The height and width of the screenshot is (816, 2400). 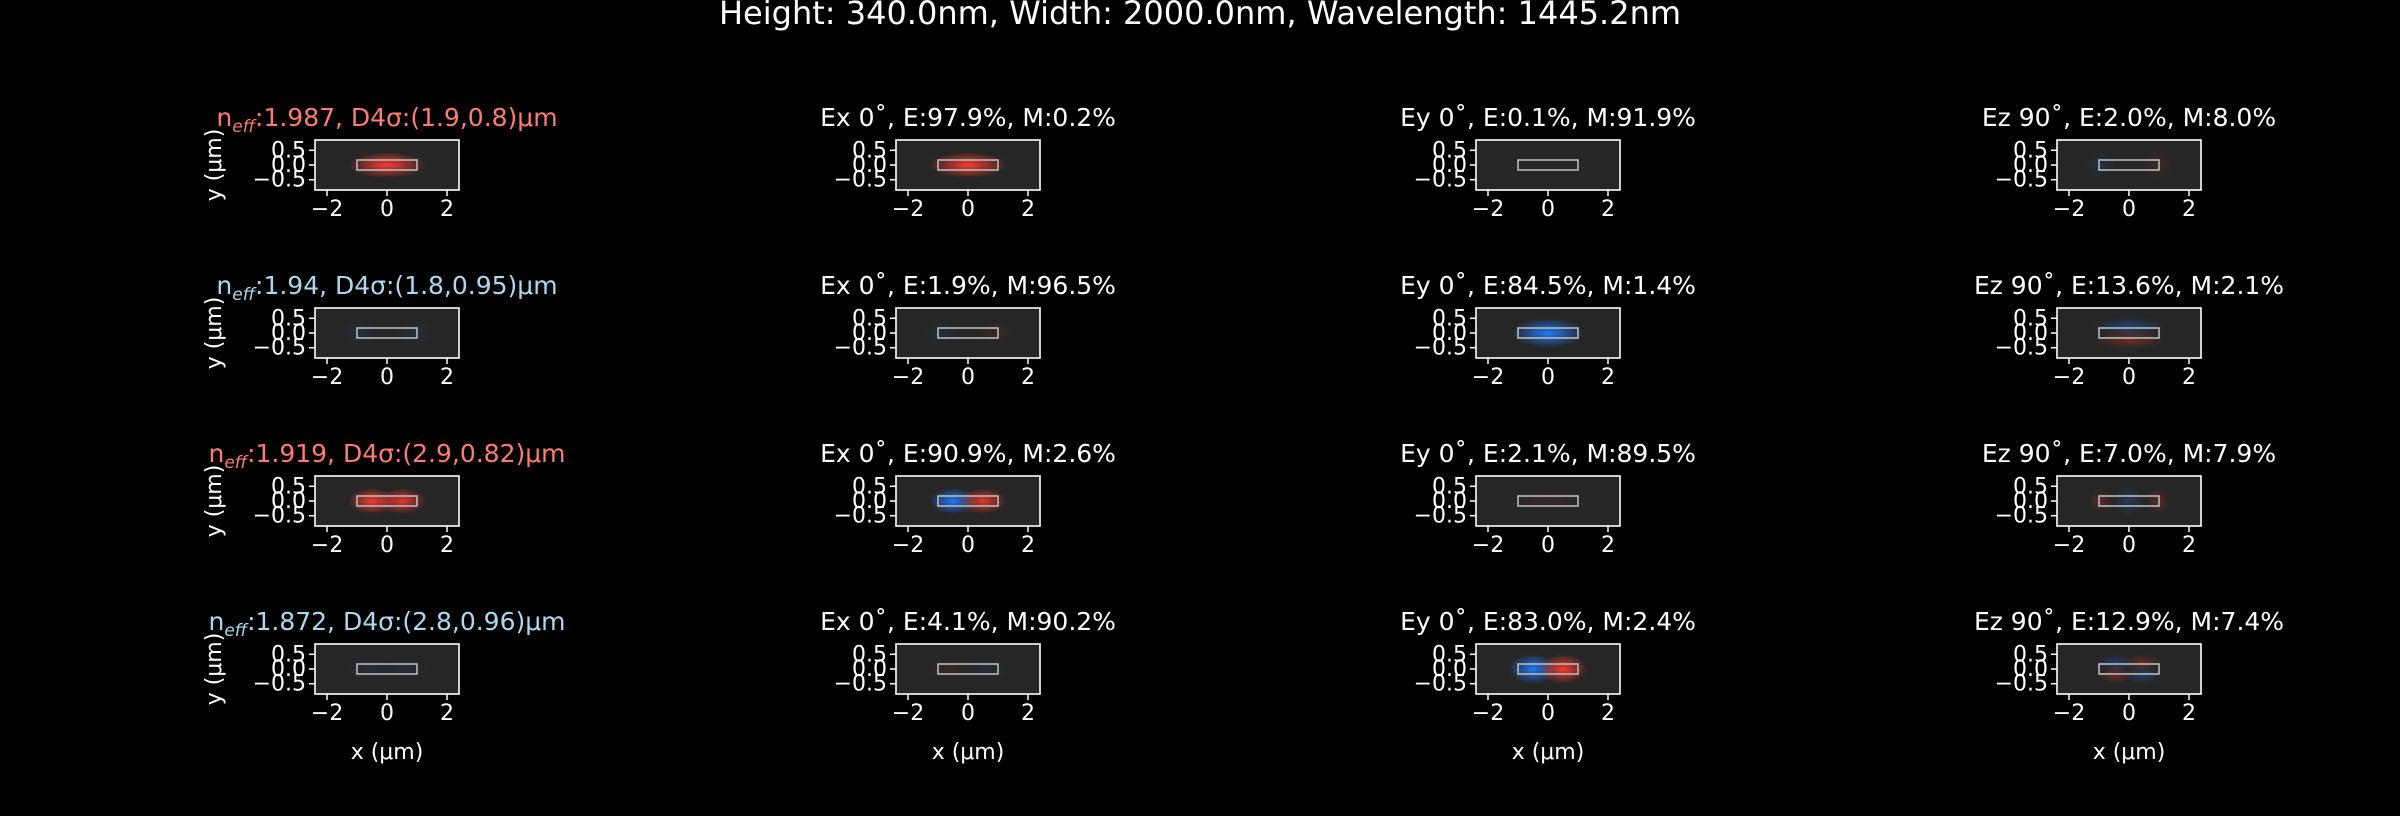 I want to click on mode-panel: Ex 0˚, E:1.9%, M:96.5% −2 0 2 0.50.0−0.5, so click(x=968, y=330).